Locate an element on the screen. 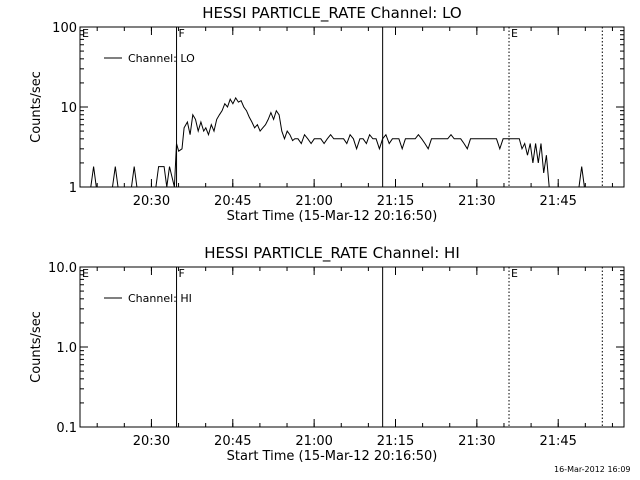 The image size is (640, 480). y-tick-label: 10 is located at coordinates (68, 108).